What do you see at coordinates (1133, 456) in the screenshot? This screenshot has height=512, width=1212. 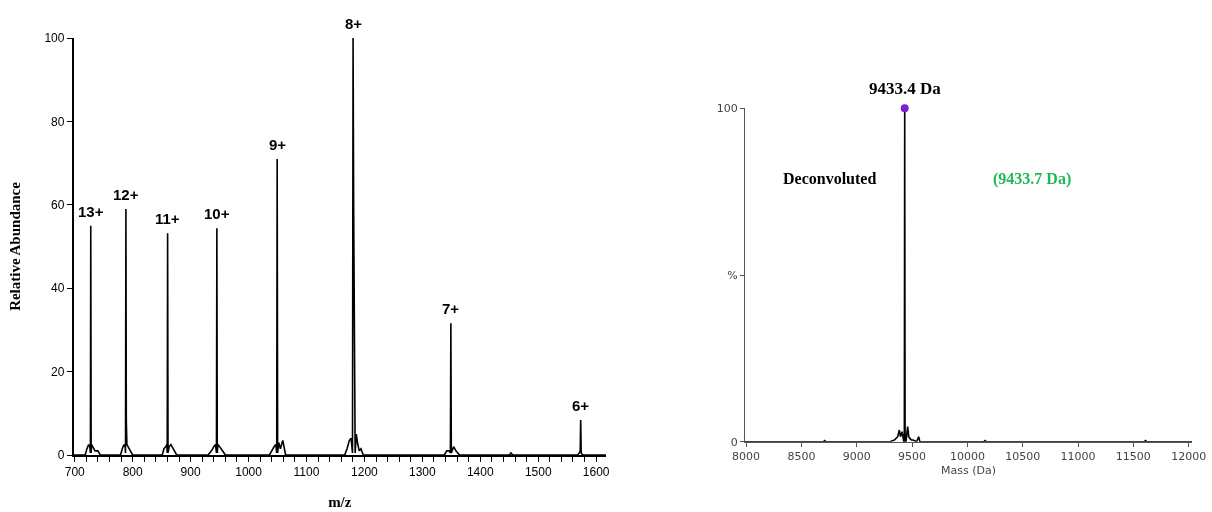 I see `x-tick-label: 11500` at bounding box center [1133, 456].